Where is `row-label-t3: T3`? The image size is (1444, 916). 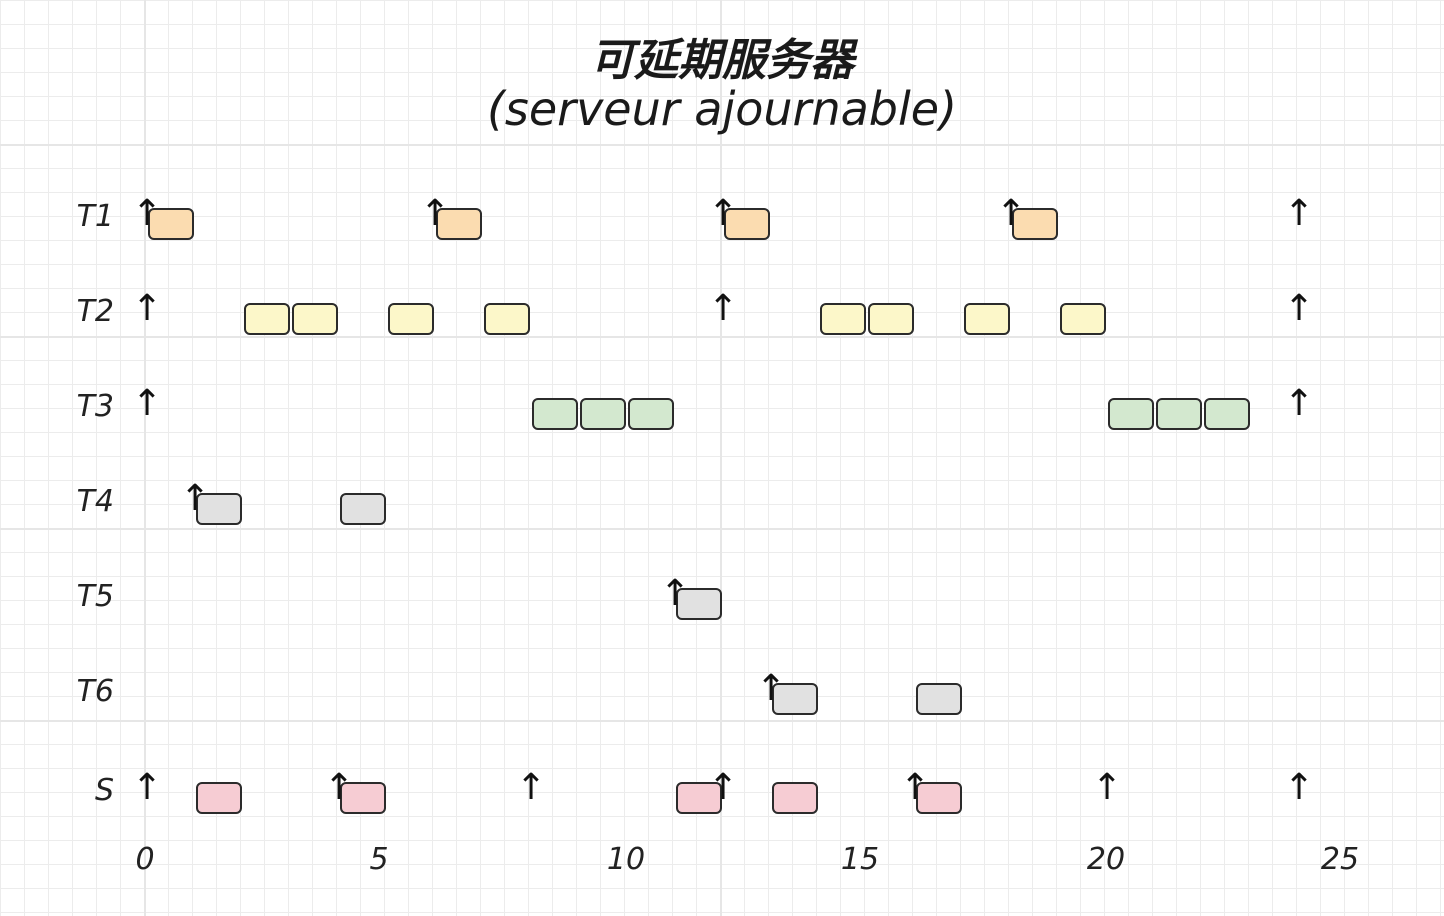
row-label-t3: T3 is located at coordinates (95, 406).